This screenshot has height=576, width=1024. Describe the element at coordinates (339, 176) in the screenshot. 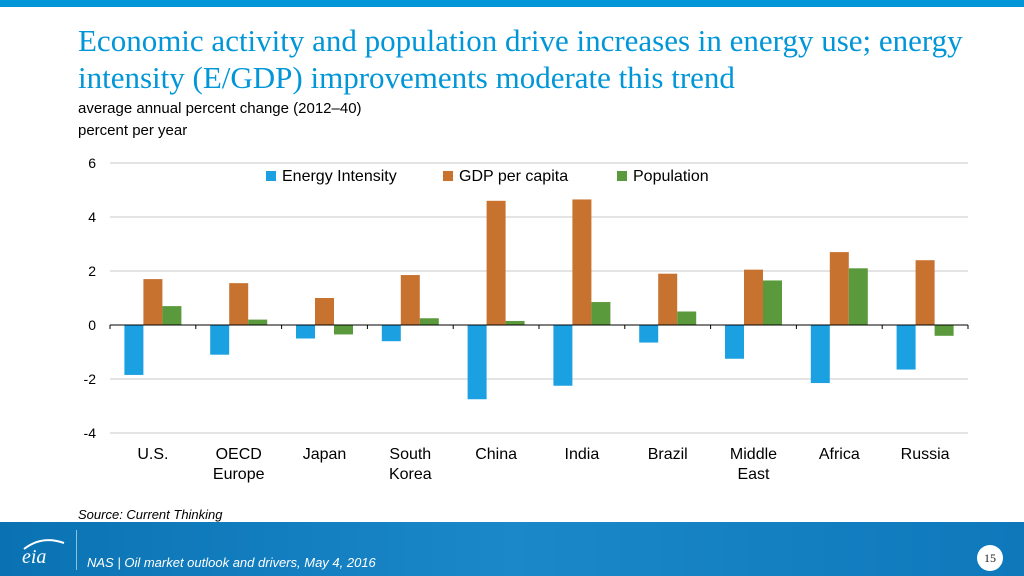

I see `legend-label: Energy Intensity` at that location.